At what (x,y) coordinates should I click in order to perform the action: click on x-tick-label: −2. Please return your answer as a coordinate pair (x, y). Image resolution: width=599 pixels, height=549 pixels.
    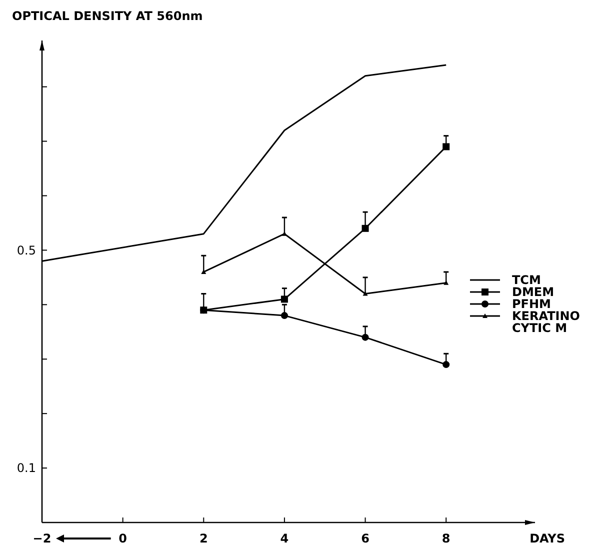
    Looking at the image, I should click on (42, 539).